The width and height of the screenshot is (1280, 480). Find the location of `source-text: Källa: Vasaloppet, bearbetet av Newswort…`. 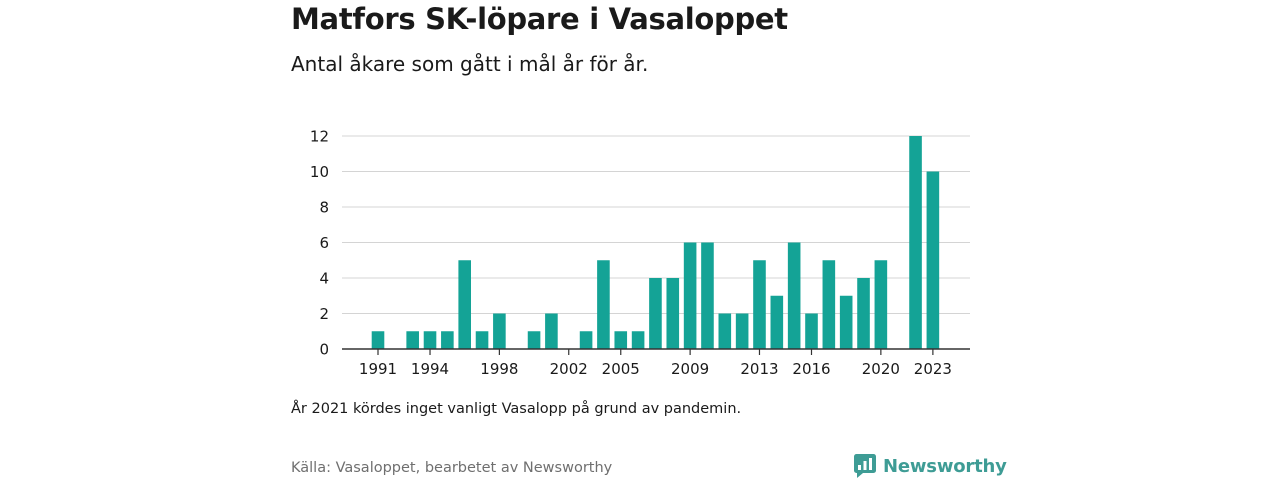

source-text: Källa: Vasaloppet, bearbetet av Newswort… is located at coordinates (452, 468).